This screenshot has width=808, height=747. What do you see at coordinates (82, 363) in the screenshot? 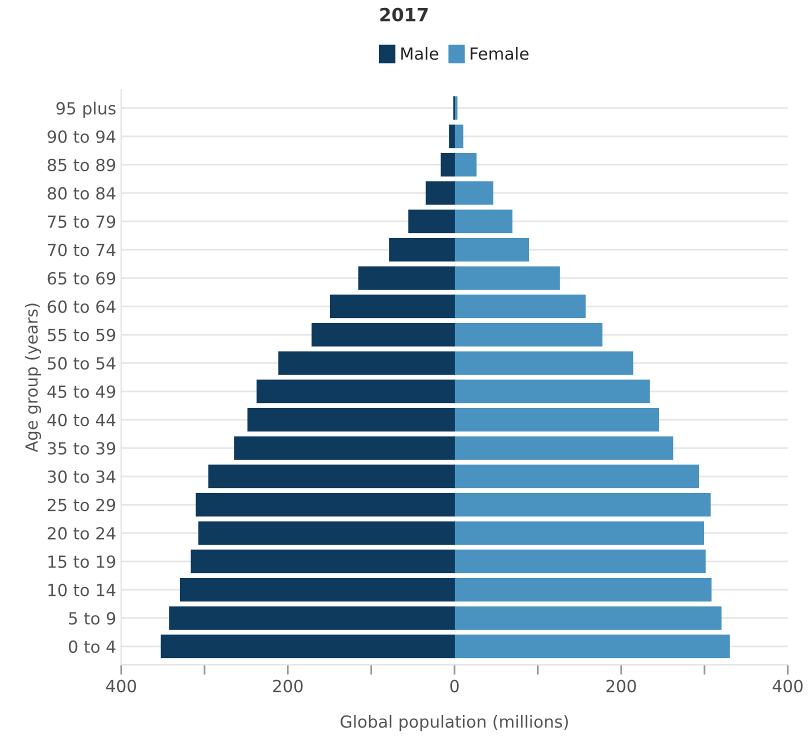
I see `y-tick-label: 50 to 54` at bounding box center [82, 363].